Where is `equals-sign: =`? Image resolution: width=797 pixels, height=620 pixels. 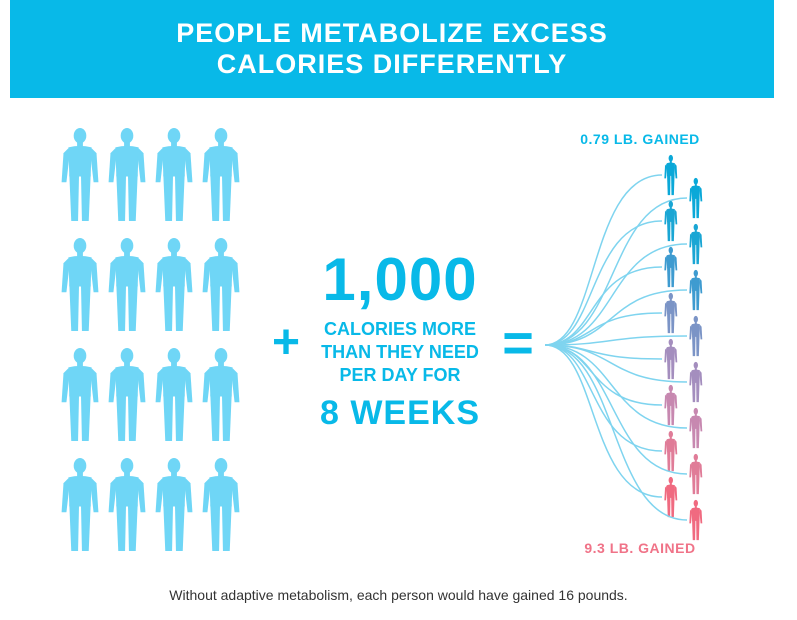 equals-sign: = is located at coordinates (518, 343).